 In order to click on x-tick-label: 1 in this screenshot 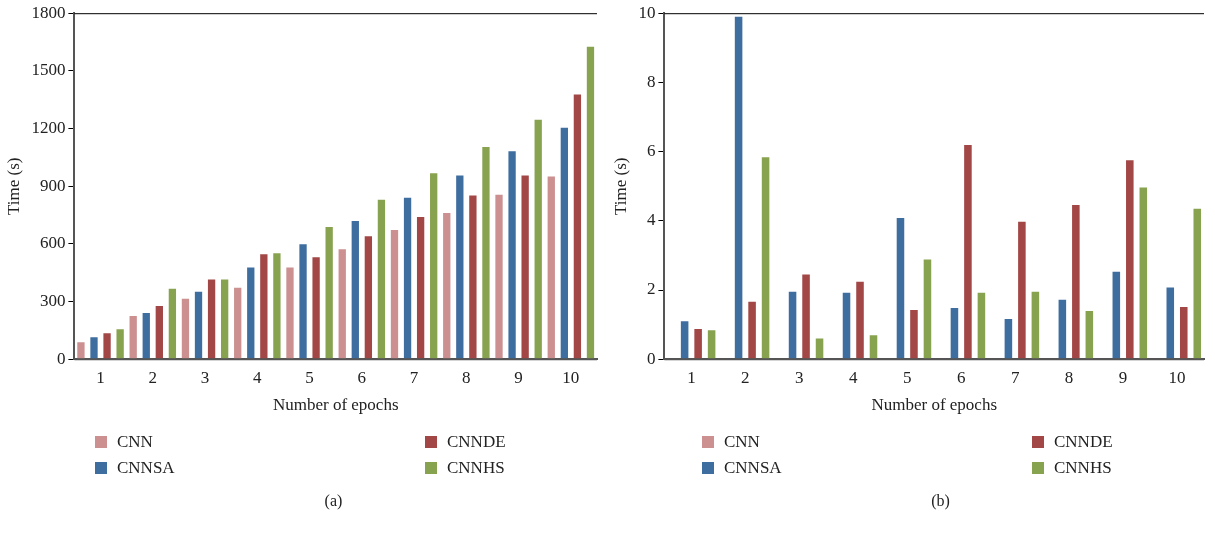, I will do `click(691, 377)`.